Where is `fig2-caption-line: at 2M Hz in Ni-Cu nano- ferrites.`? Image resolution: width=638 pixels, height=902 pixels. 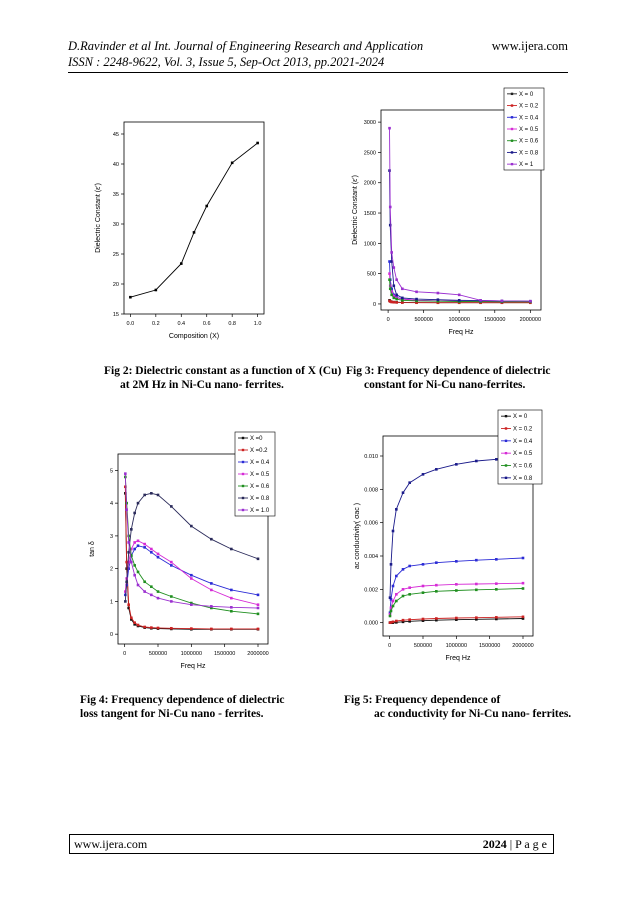
fig2-caption-line: at 2M Hz in Ni-Cu nano- ferrites. is located at coordinates (202, 385).